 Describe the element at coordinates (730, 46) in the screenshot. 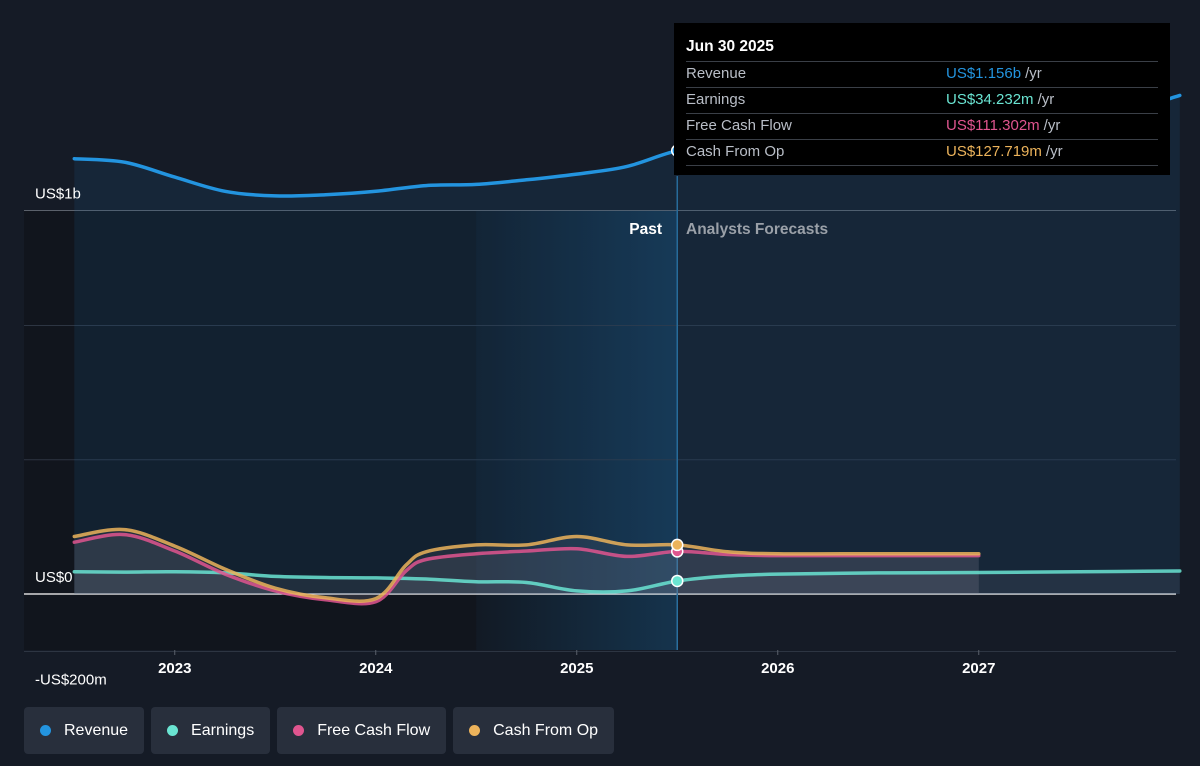

I see `tooltip-date: Jun 30 2025` at that location.